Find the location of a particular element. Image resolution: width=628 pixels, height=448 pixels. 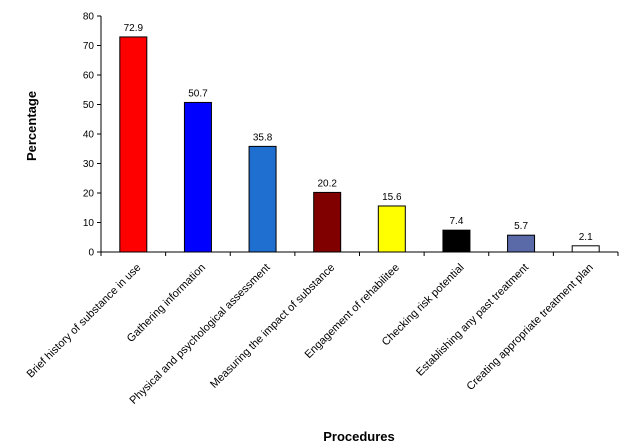

data-label: 20.2 is located at coordinates (327, 183).